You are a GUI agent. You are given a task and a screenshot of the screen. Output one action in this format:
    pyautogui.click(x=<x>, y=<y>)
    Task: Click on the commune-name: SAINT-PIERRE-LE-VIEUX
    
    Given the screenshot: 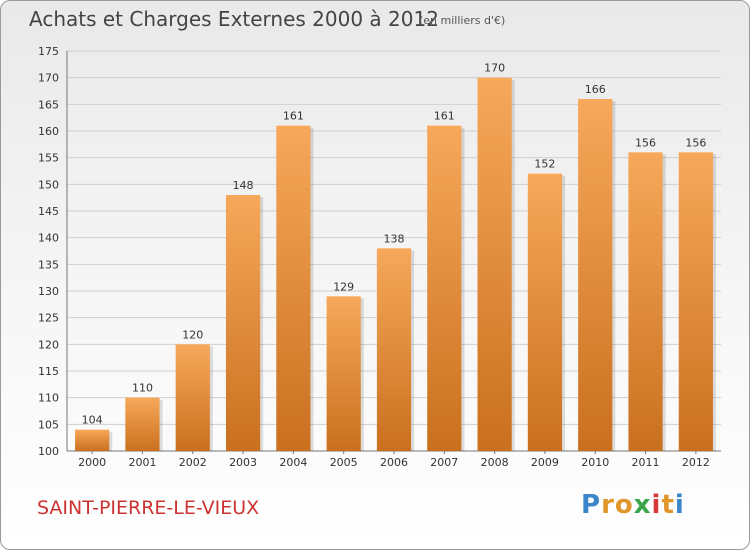 What is the action you would take?
    pyautogui.click(x=148, y=508)
    